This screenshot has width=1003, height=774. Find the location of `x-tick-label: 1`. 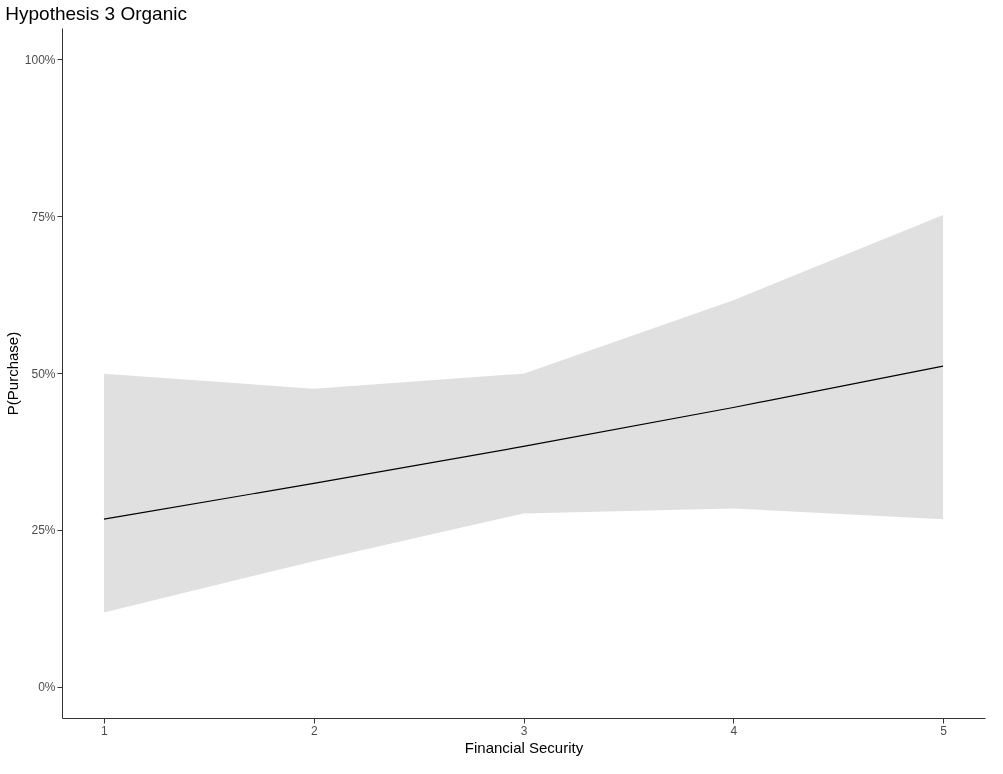

x-tick-label: 1 is located at coordinates (105, 730).